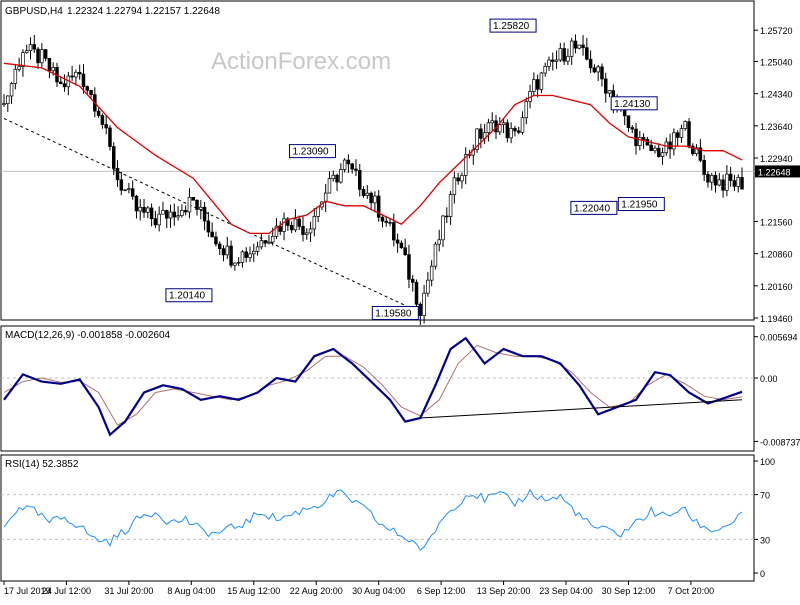  I want to click on macd-trend-line, so click(581, 409).